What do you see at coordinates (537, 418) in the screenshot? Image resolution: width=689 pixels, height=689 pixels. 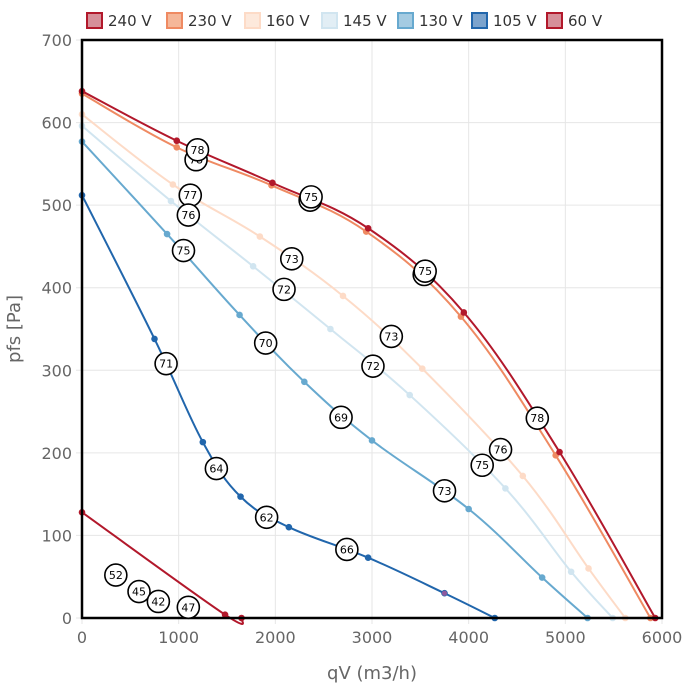 I see `annotation-label: 78` at bounding box center [537, 418].